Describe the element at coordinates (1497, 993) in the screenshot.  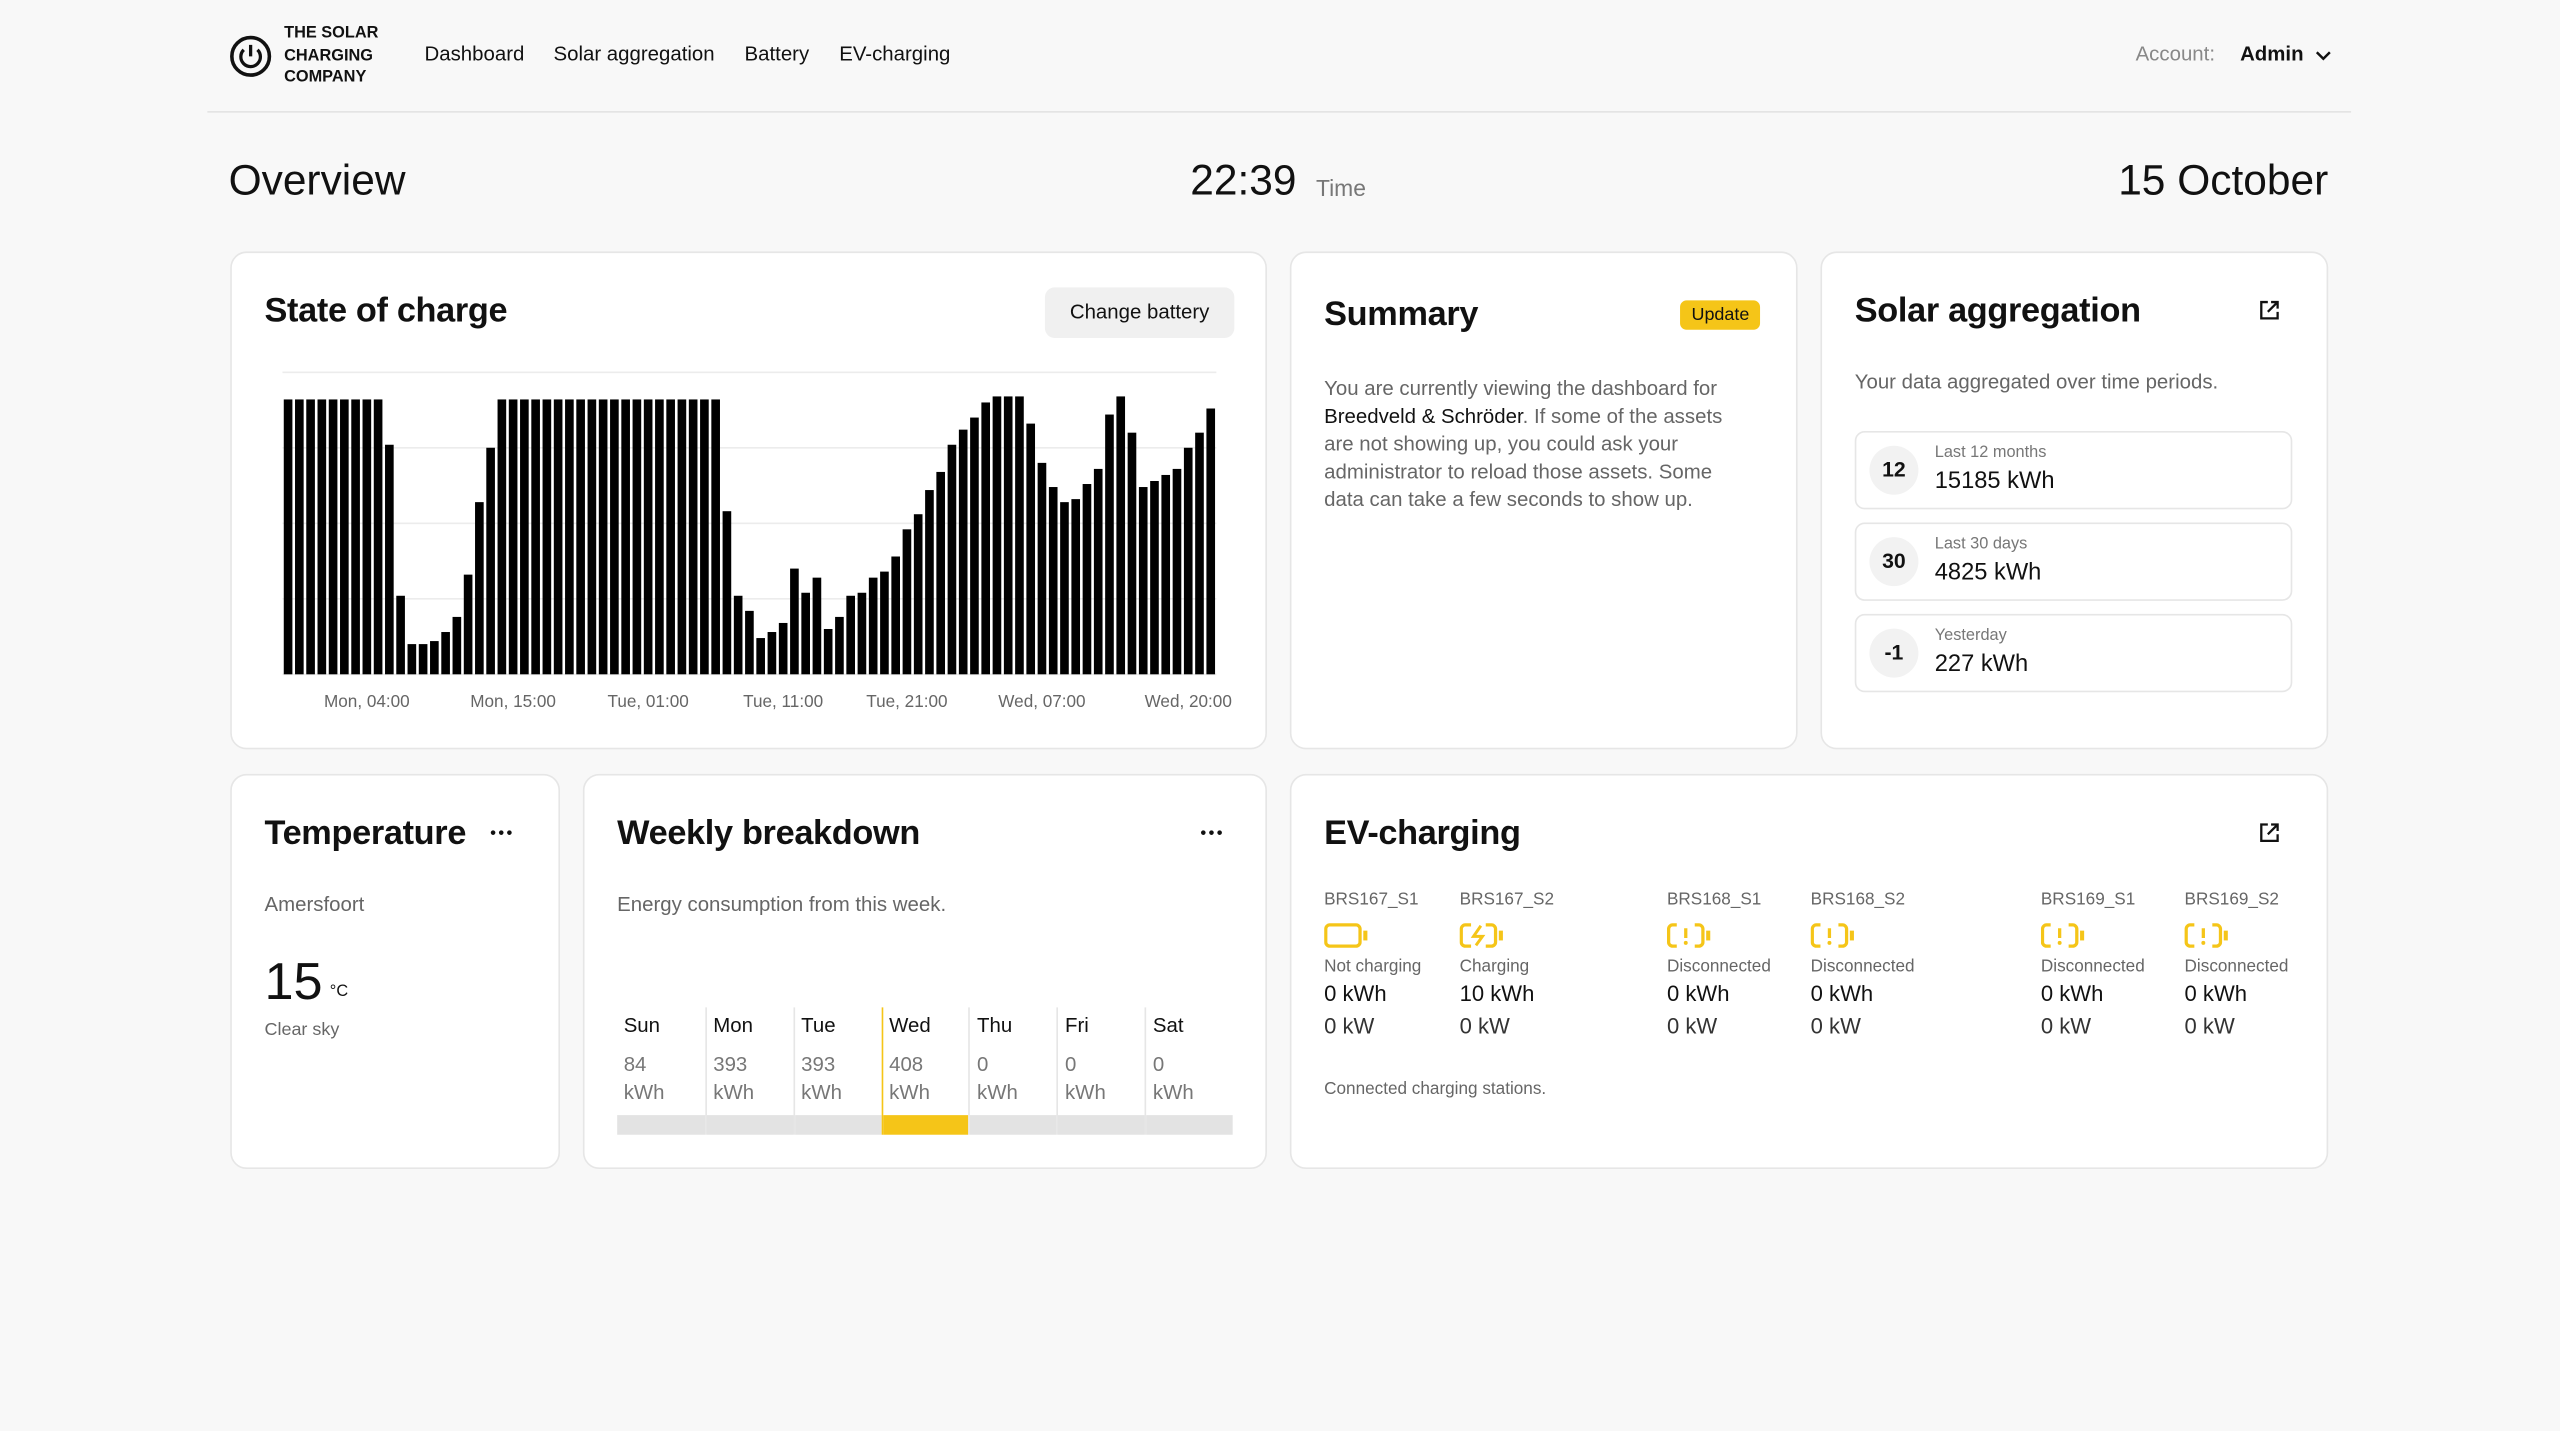
I see `station-energy: 10 kWh` at that location.